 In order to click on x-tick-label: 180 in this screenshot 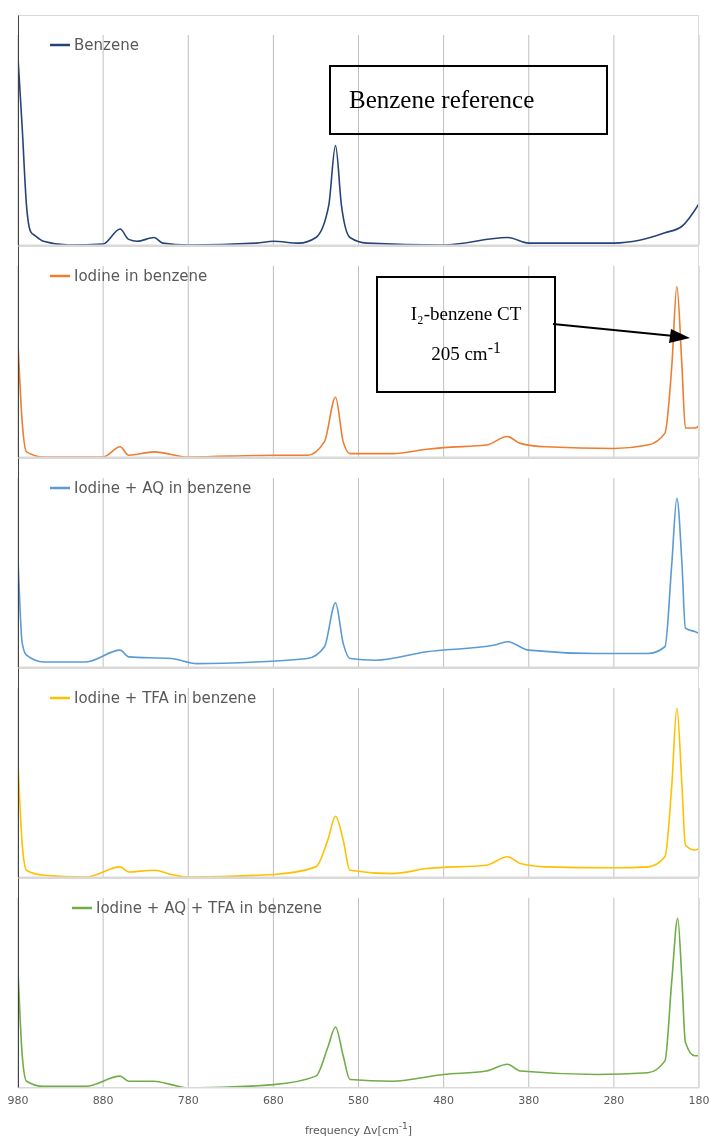, I will do `click(699, 1100)`.